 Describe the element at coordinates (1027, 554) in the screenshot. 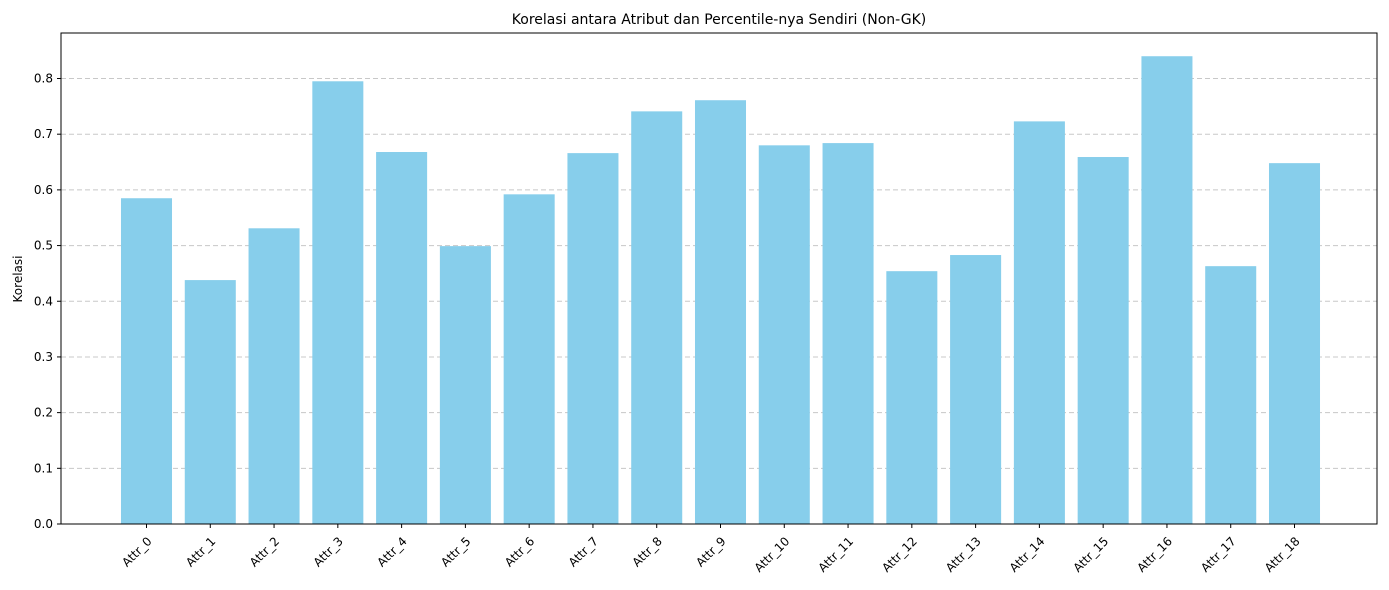

I see `x-tick-label: Attr_14` at that location.